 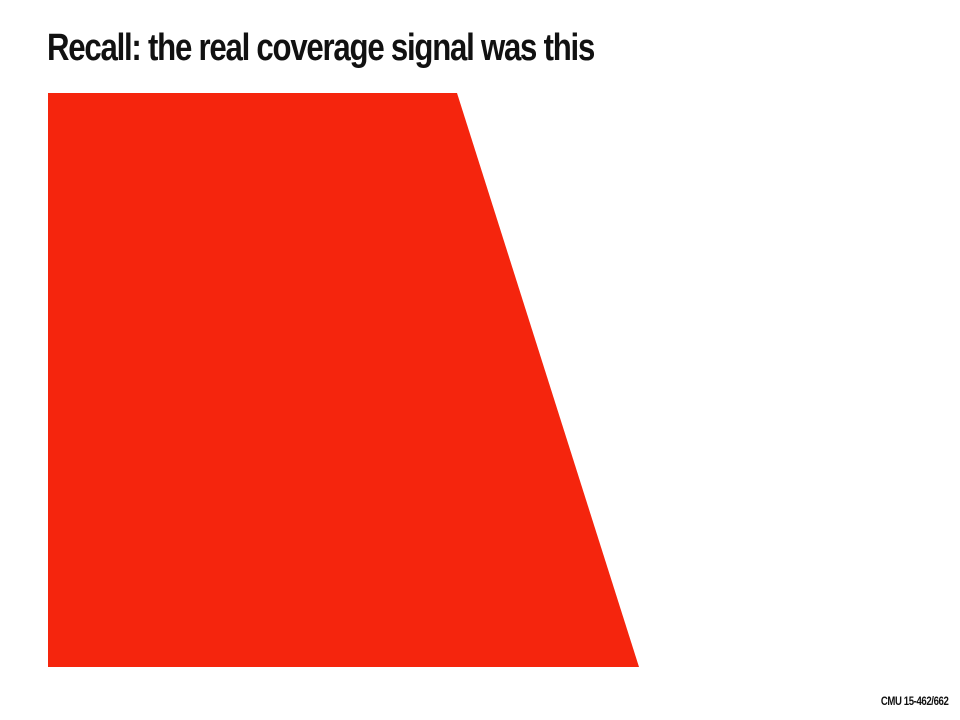 I want to click on course-footer: CMU 15-462/662, so click(x=914, y=701).